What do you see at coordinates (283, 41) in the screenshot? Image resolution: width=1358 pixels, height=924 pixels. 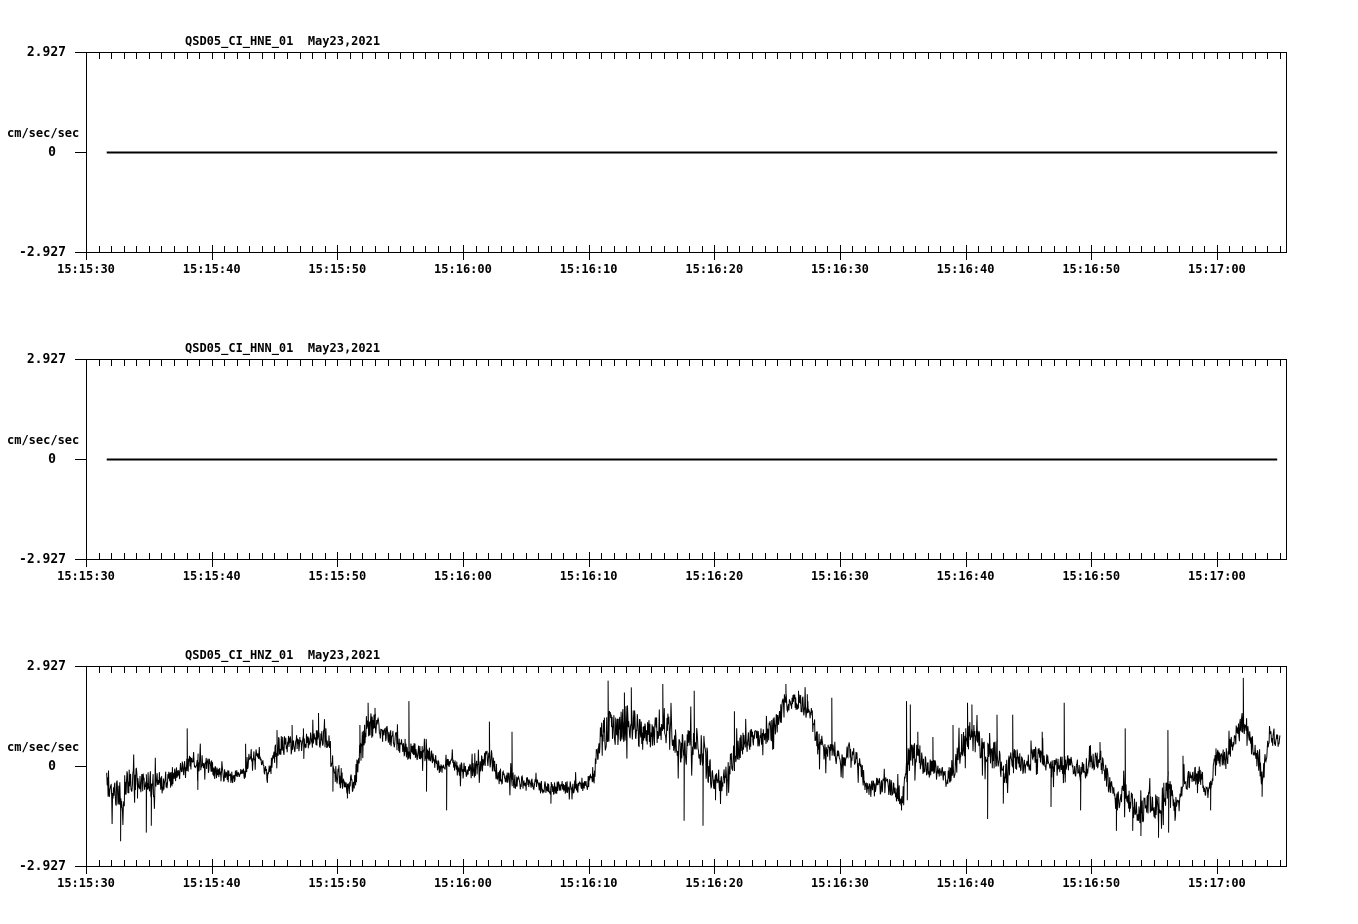 I see `panel-title: QSD05_CI_HNE_01 May23,2021` at bounding box center [283, 41].